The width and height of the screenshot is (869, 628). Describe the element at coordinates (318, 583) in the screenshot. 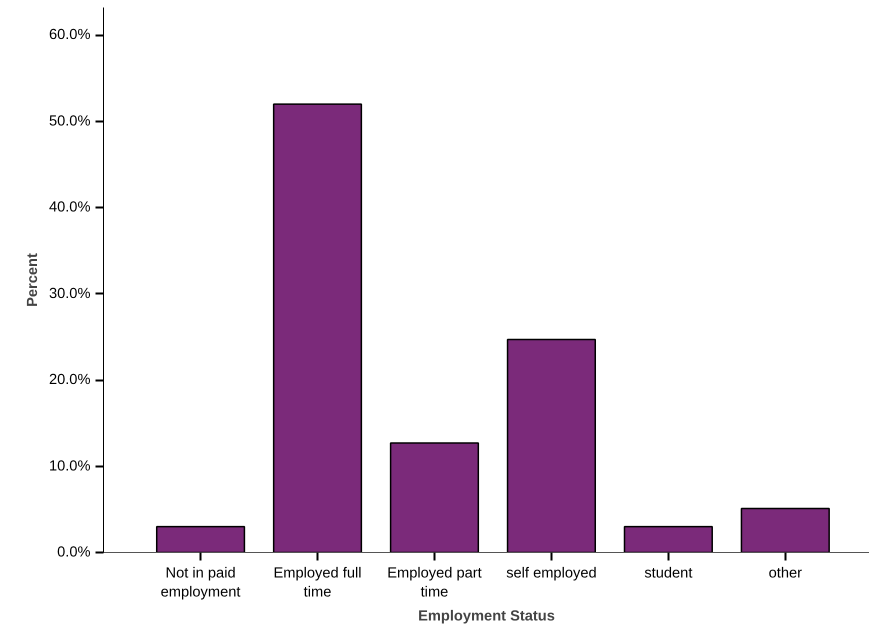

I see `x-tick-label: Employed full time` at that location.